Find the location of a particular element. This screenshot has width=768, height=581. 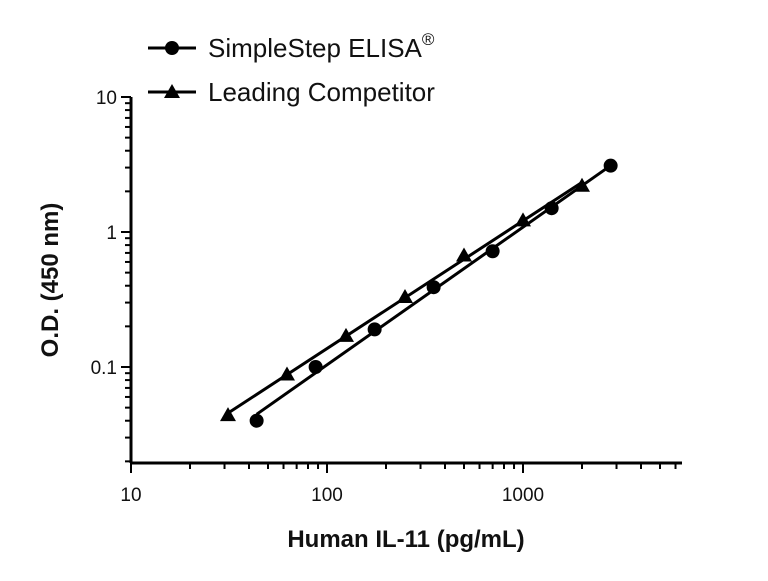

legend: SimpleStep ELISA® Leading Competitor is located at coordinates (291, 68).